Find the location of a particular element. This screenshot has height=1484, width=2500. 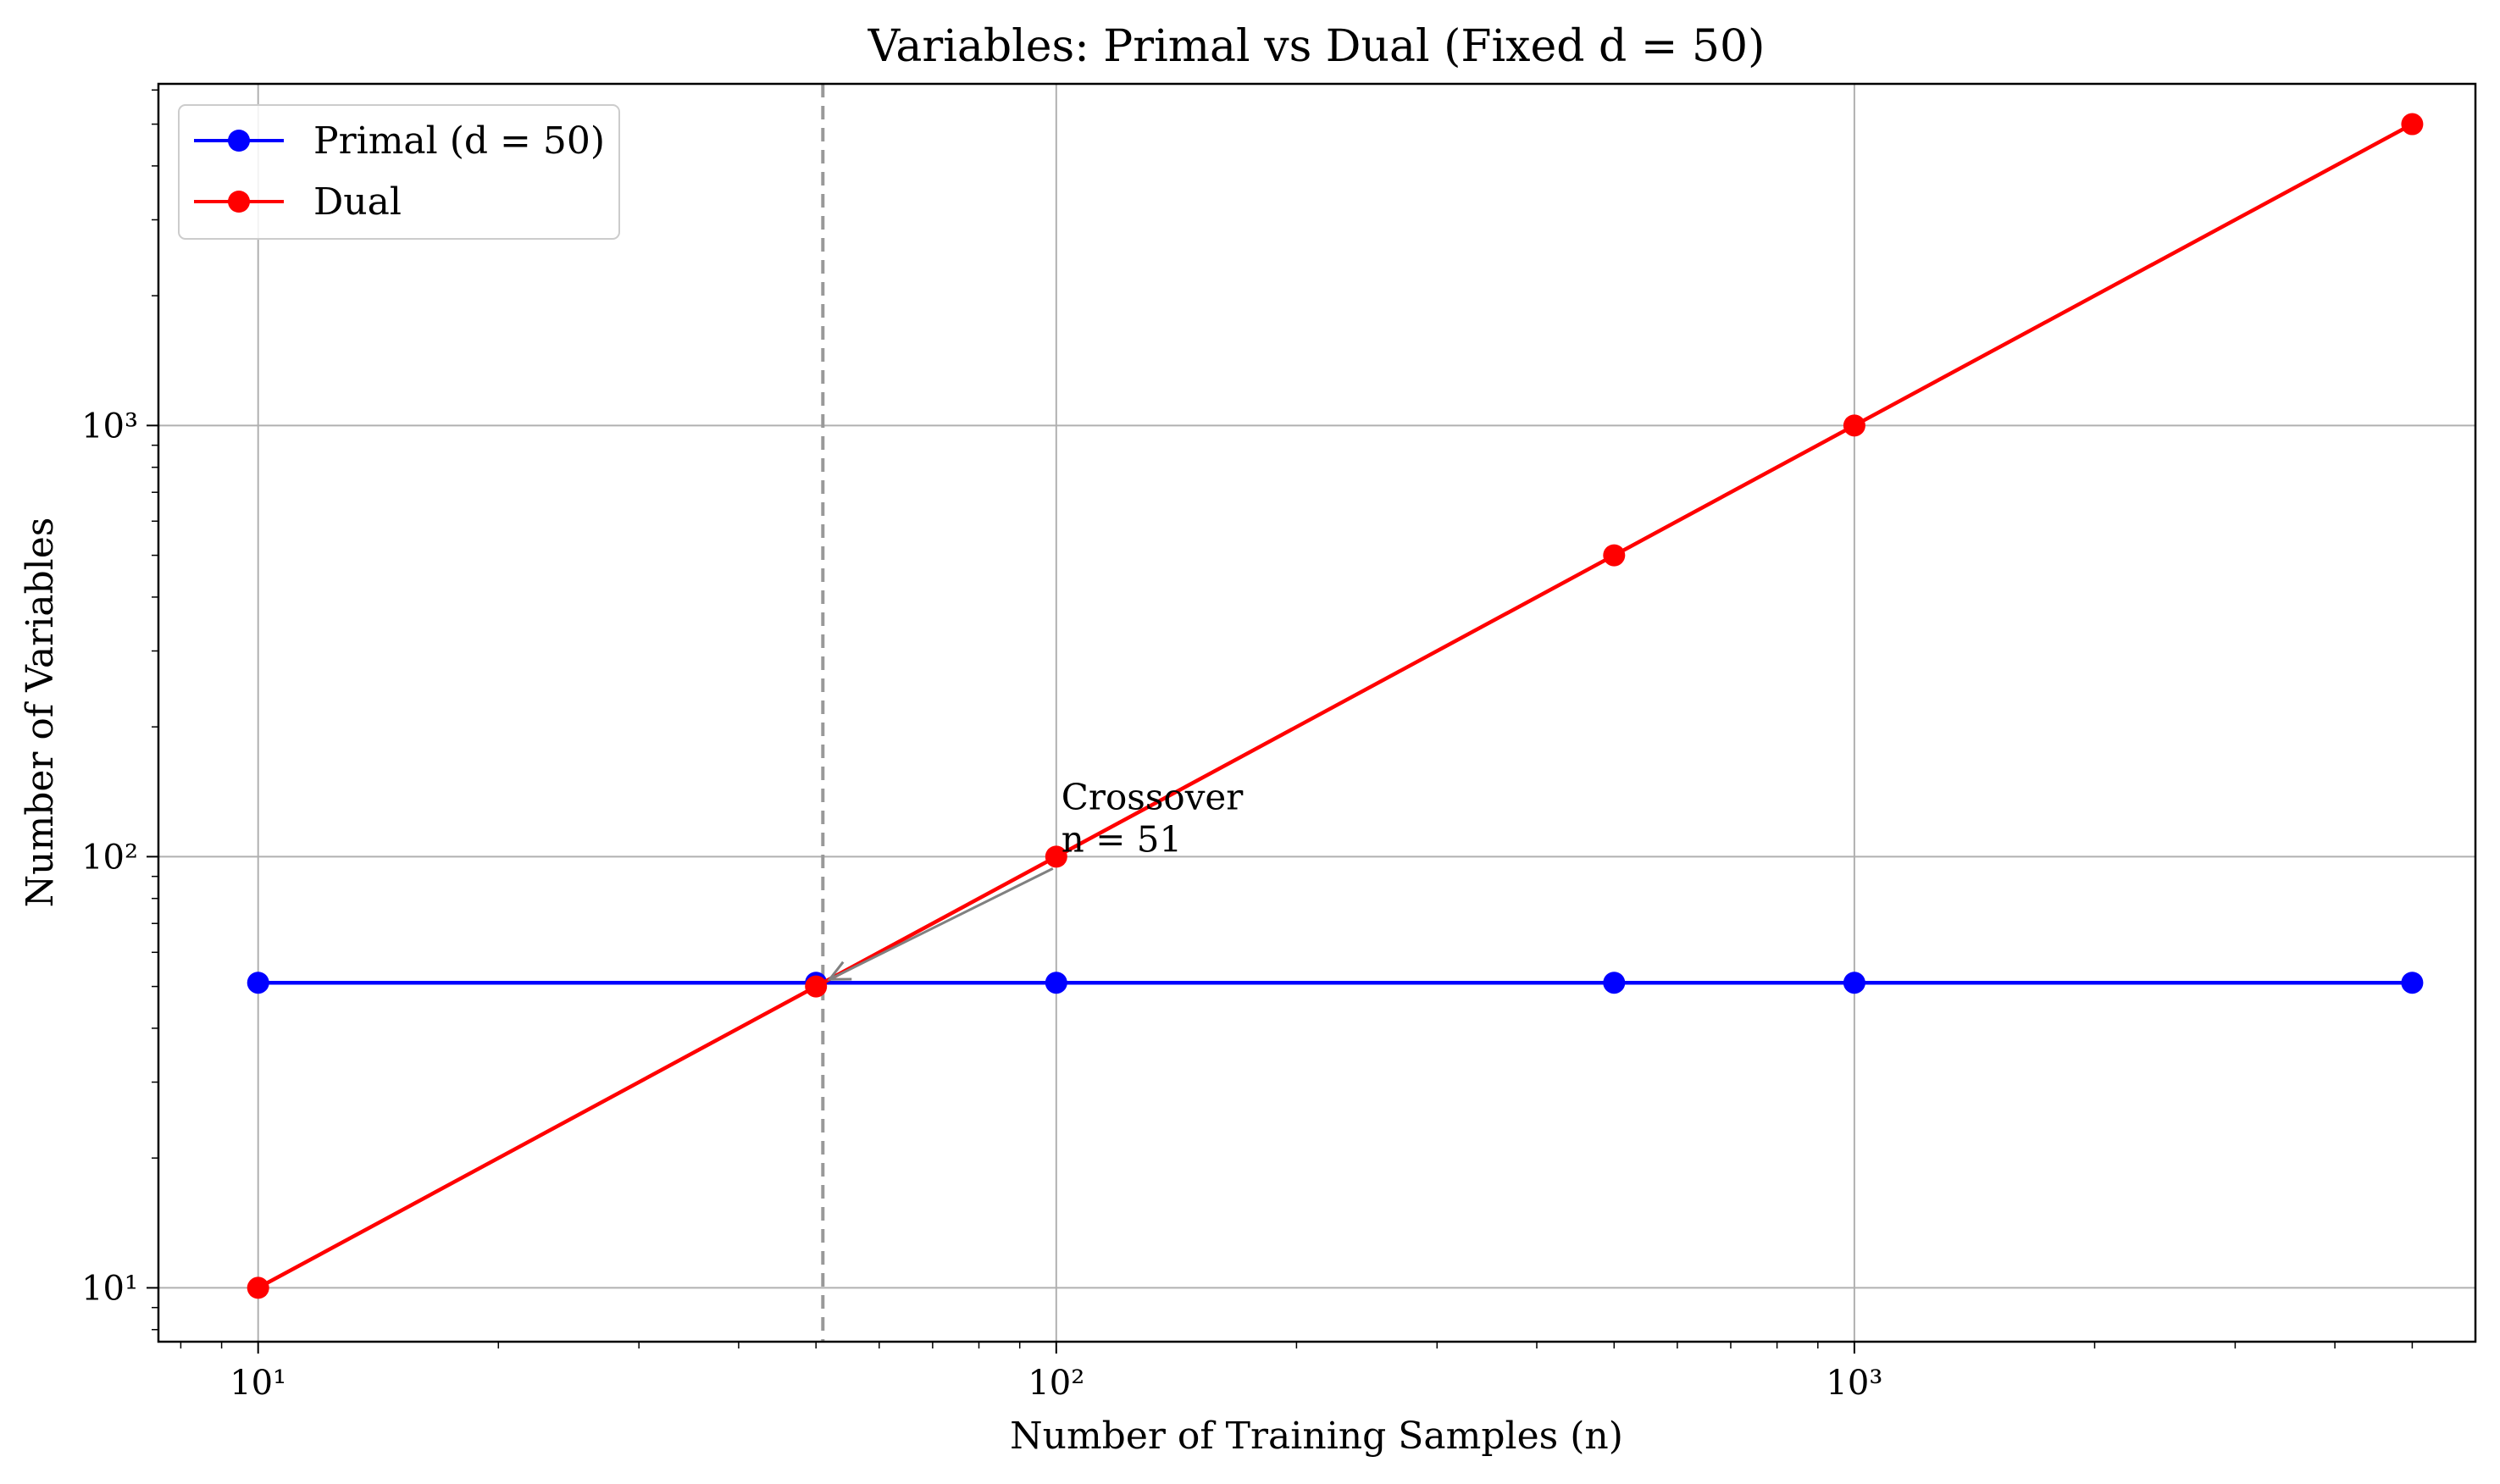

annotation-text-line-2: n = 51 is located at coordinates (1122, 839).